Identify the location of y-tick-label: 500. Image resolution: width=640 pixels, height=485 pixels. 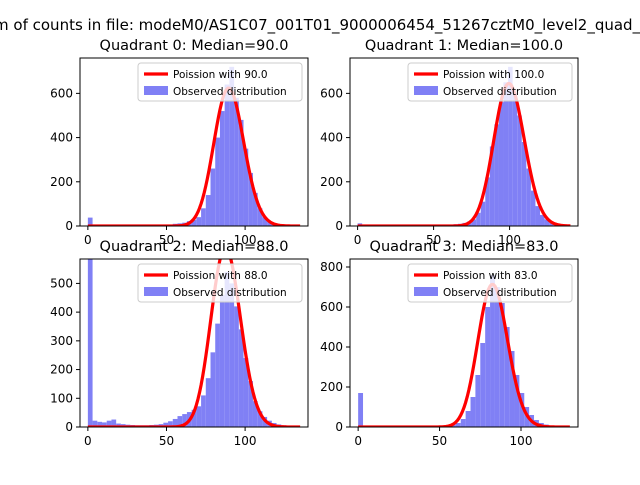
(61, 283).